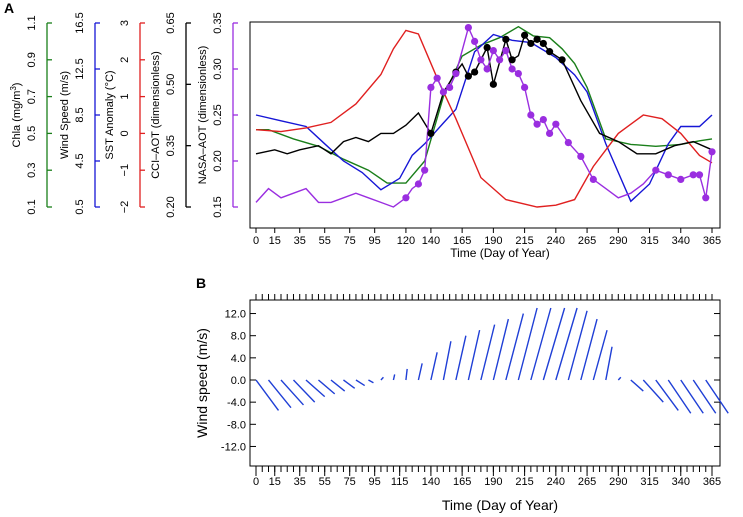  I want to click on x-tick-label-a: 120, so click(406, 241).